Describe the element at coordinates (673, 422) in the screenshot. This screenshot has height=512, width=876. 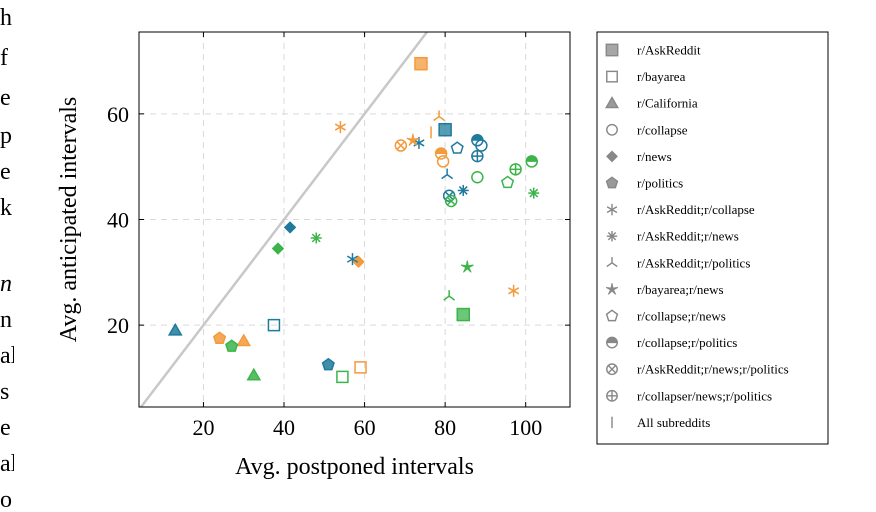
I see `legend-label: All subreddits` at that location.